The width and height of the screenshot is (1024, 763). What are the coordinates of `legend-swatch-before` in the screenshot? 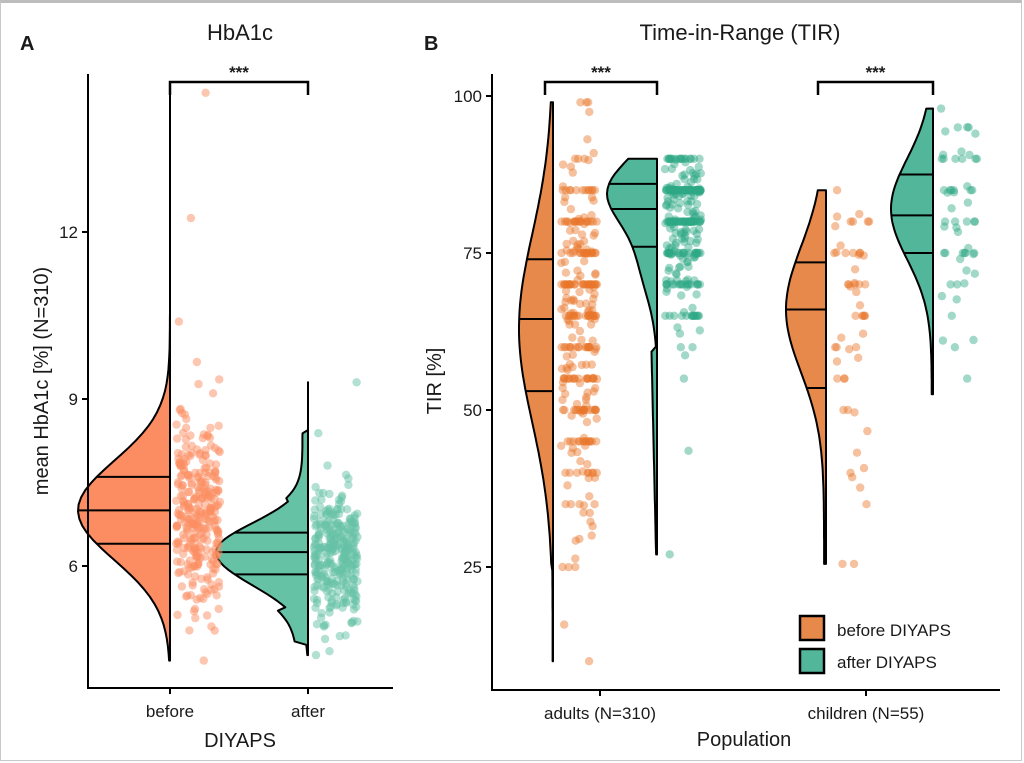 It's located at (812, 628).